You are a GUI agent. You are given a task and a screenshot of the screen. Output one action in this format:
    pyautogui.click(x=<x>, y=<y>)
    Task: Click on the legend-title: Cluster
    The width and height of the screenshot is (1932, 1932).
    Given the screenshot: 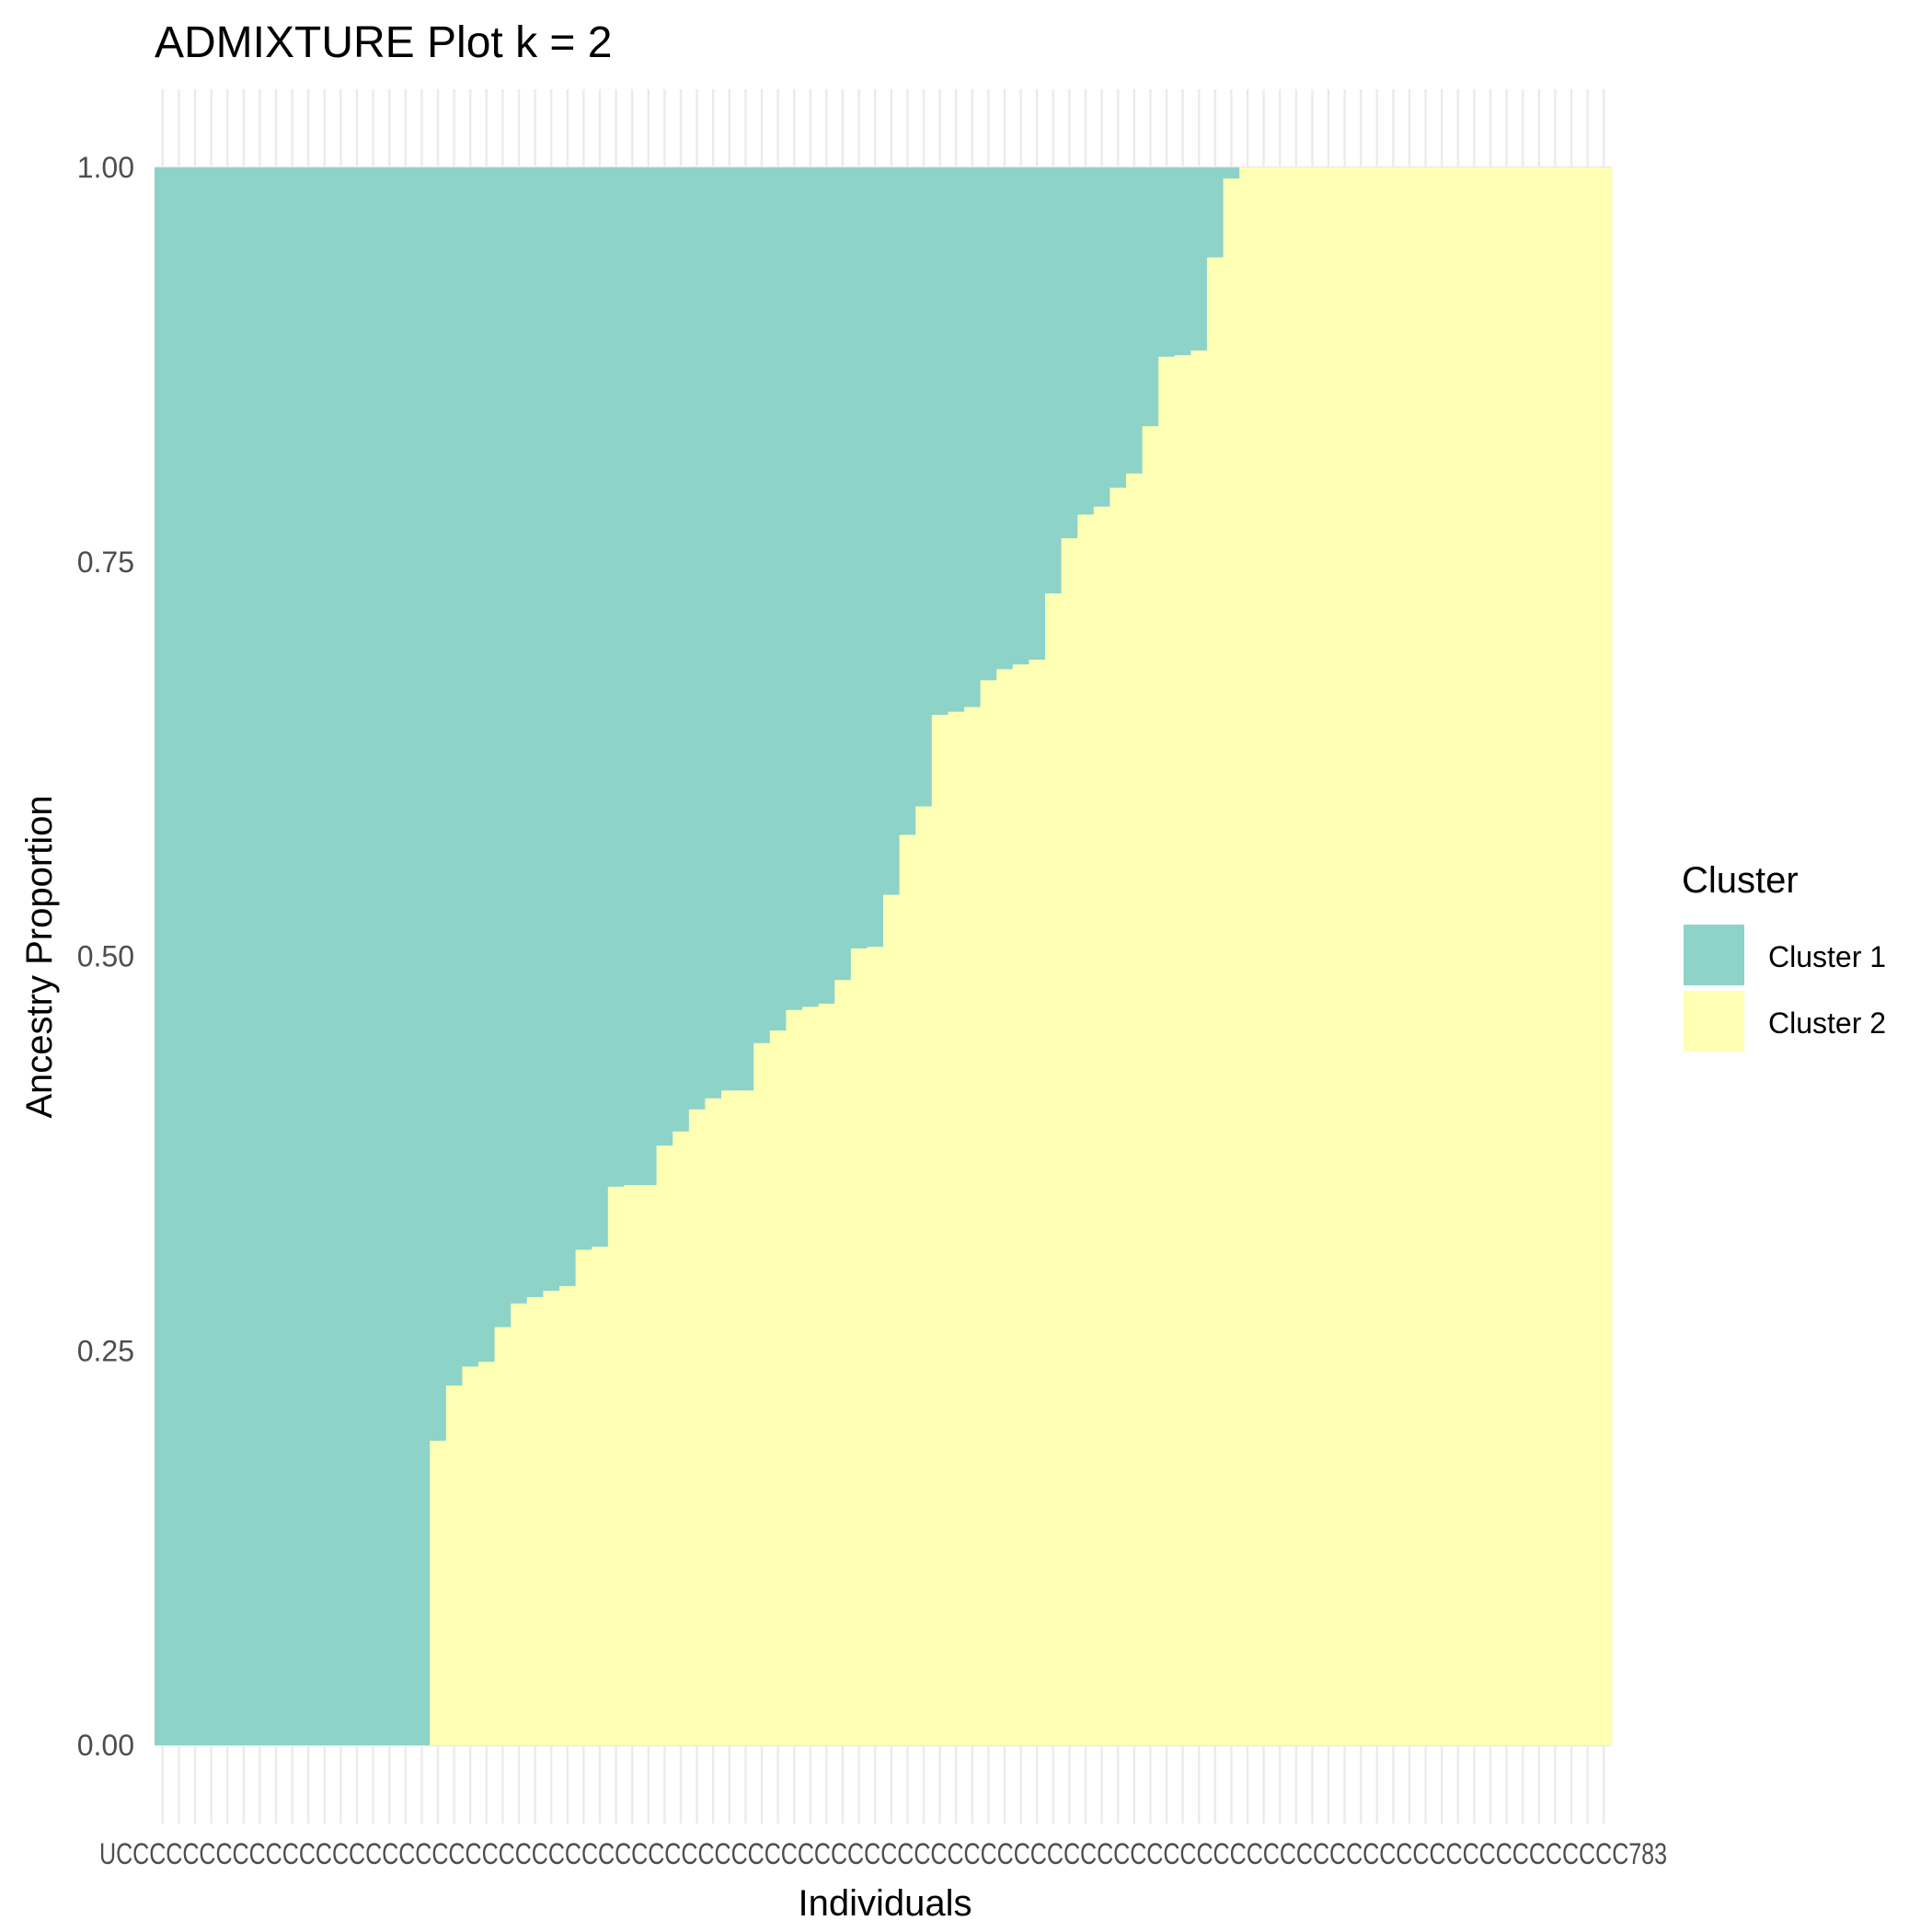 What is the action you would take?
    pyautogui.click(x=1740, y=880)
    